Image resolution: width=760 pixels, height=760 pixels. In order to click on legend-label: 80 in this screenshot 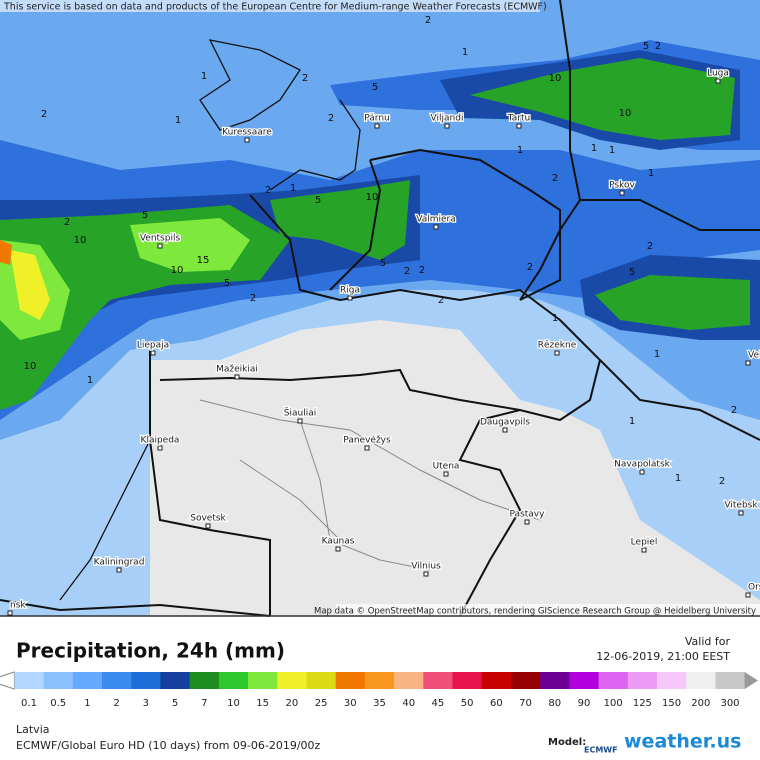, I will do `click(554, 703)`.